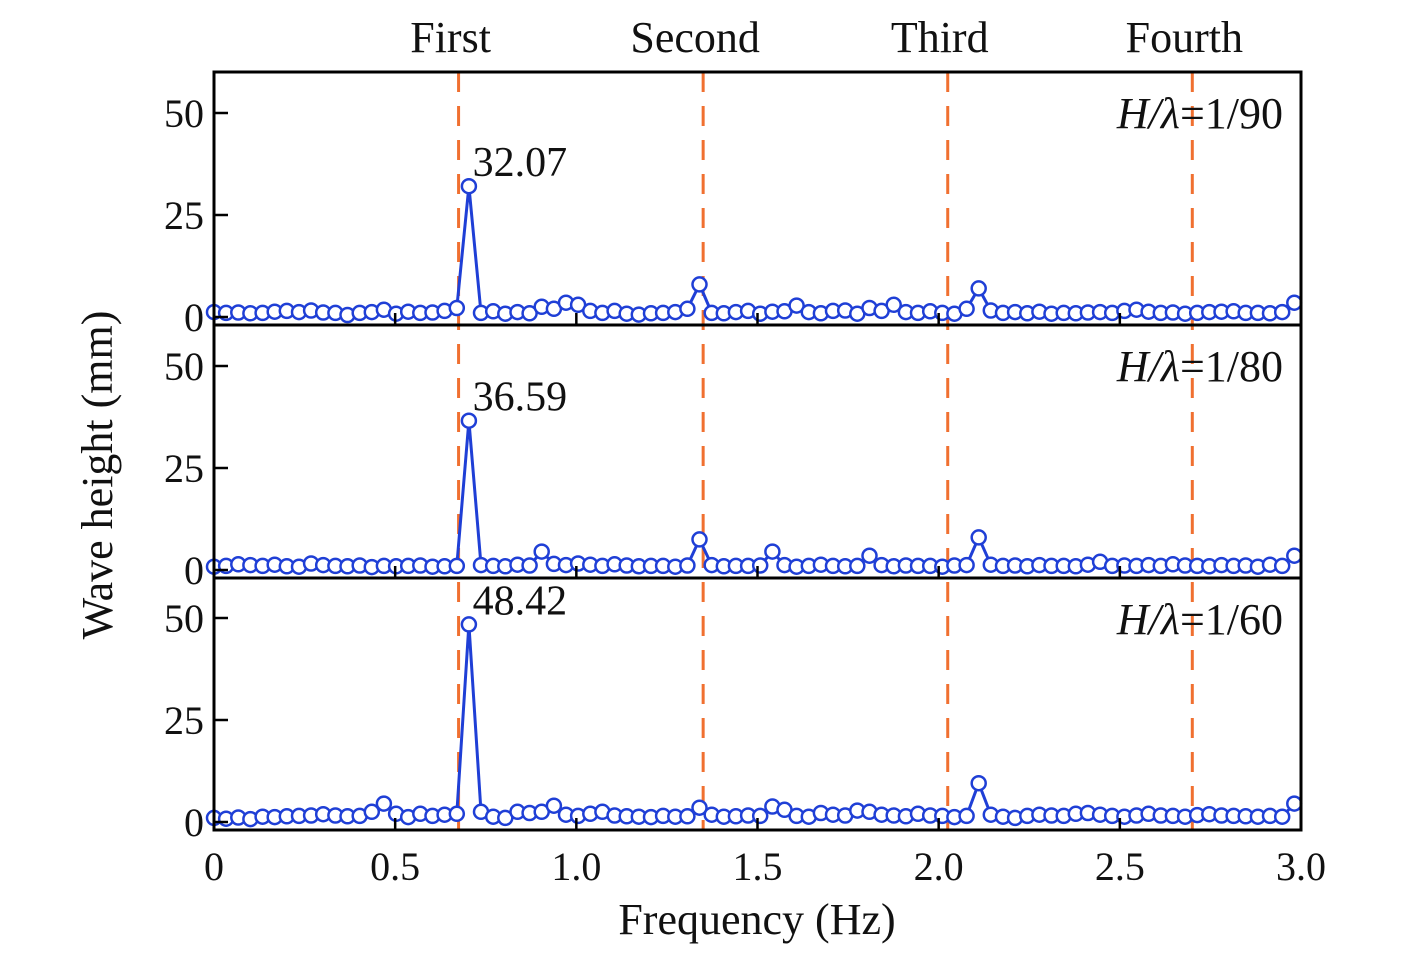 The image size is (1419, 956). I want to click on y-tick-label-panel-3: 50, so click(184, 618).